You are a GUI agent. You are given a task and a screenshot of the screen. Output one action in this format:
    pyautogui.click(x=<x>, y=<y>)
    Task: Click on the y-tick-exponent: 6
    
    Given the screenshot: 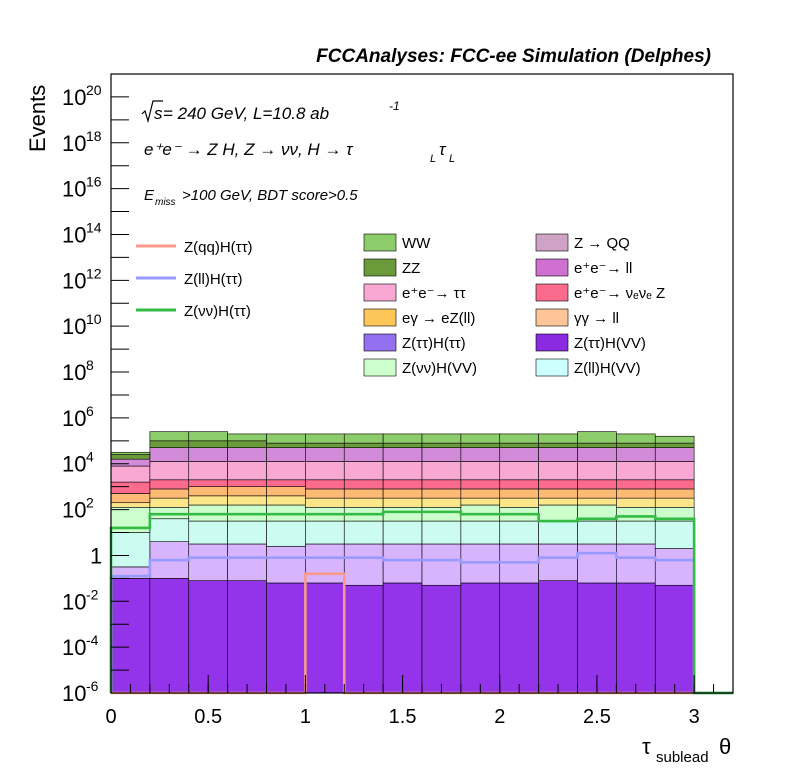 What is the action you would take?
    pyautogui.click(x=90, y=411)
    